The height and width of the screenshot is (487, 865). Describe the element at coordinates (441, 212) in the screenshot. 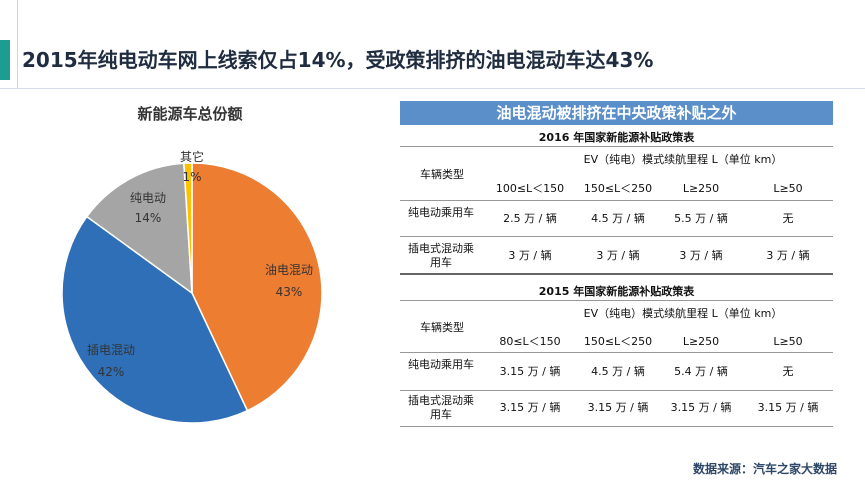

I see `table-2016-row-ev-label: 纯电动乘用车` at that location.